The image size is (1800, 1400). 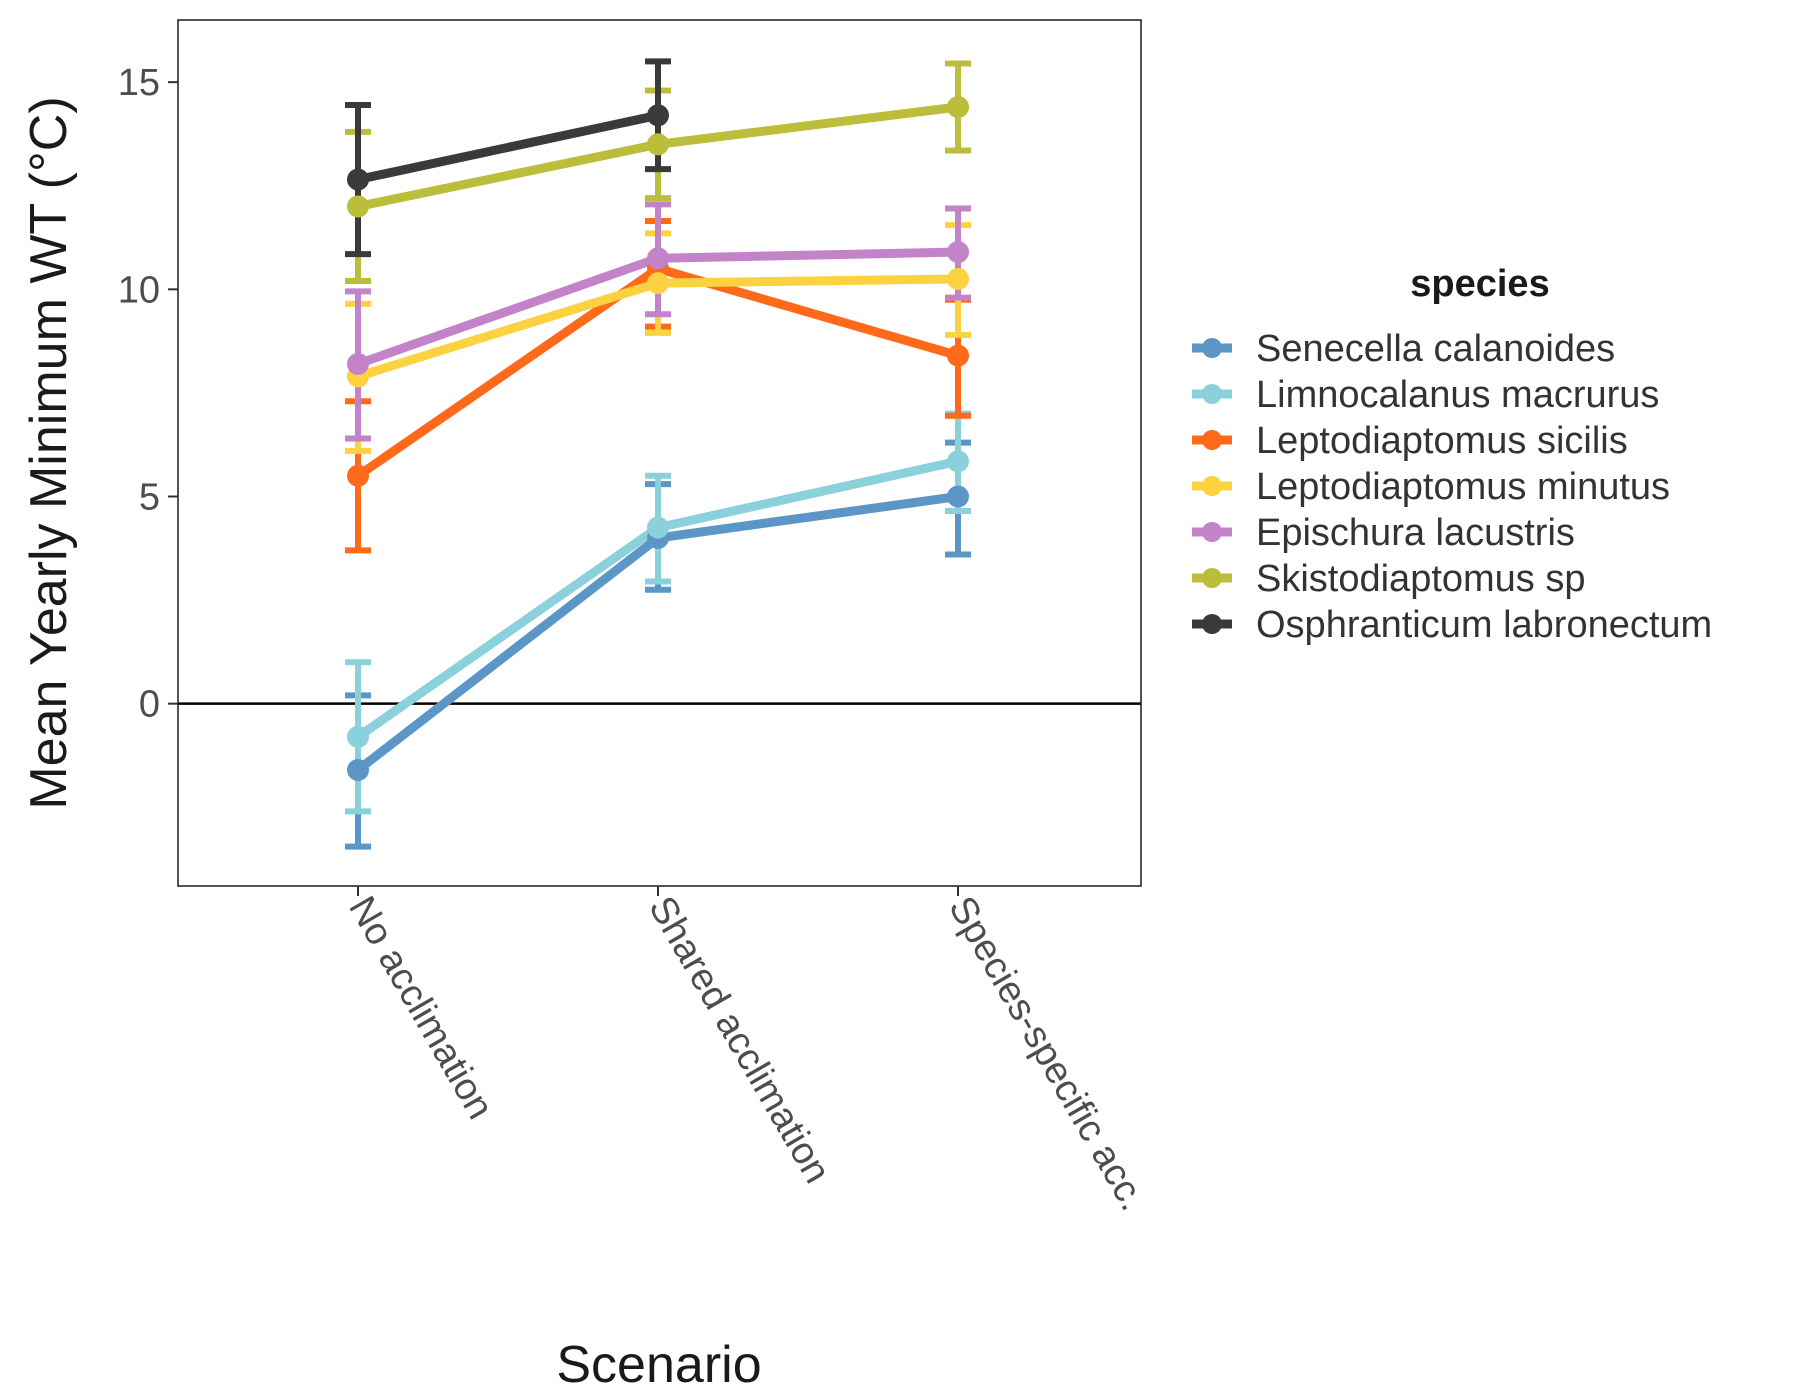 I want to click on legend-label: Leptodiaptomus minutus, so click(x=1463, y=487).